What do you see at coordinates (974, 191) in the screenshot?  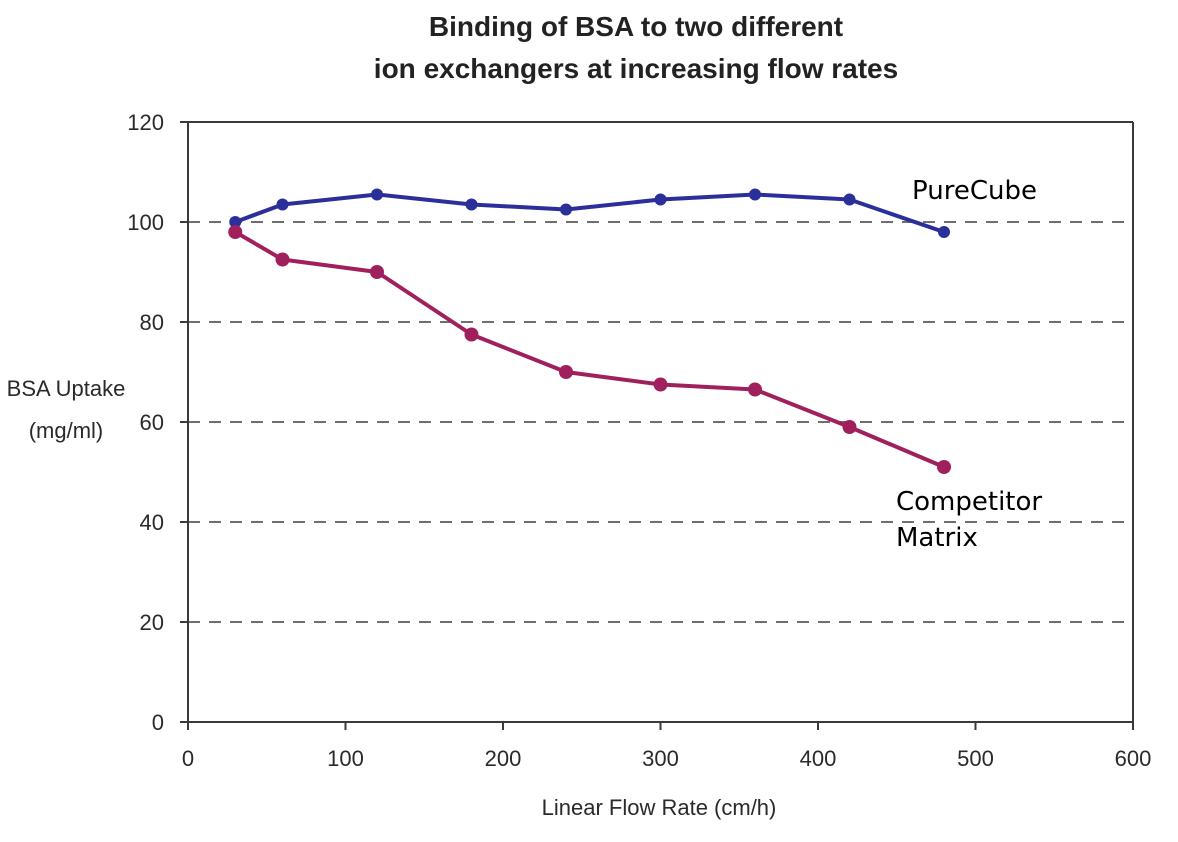 I see `series-label-purecube: PureCube` at bounding box center [974, 191].